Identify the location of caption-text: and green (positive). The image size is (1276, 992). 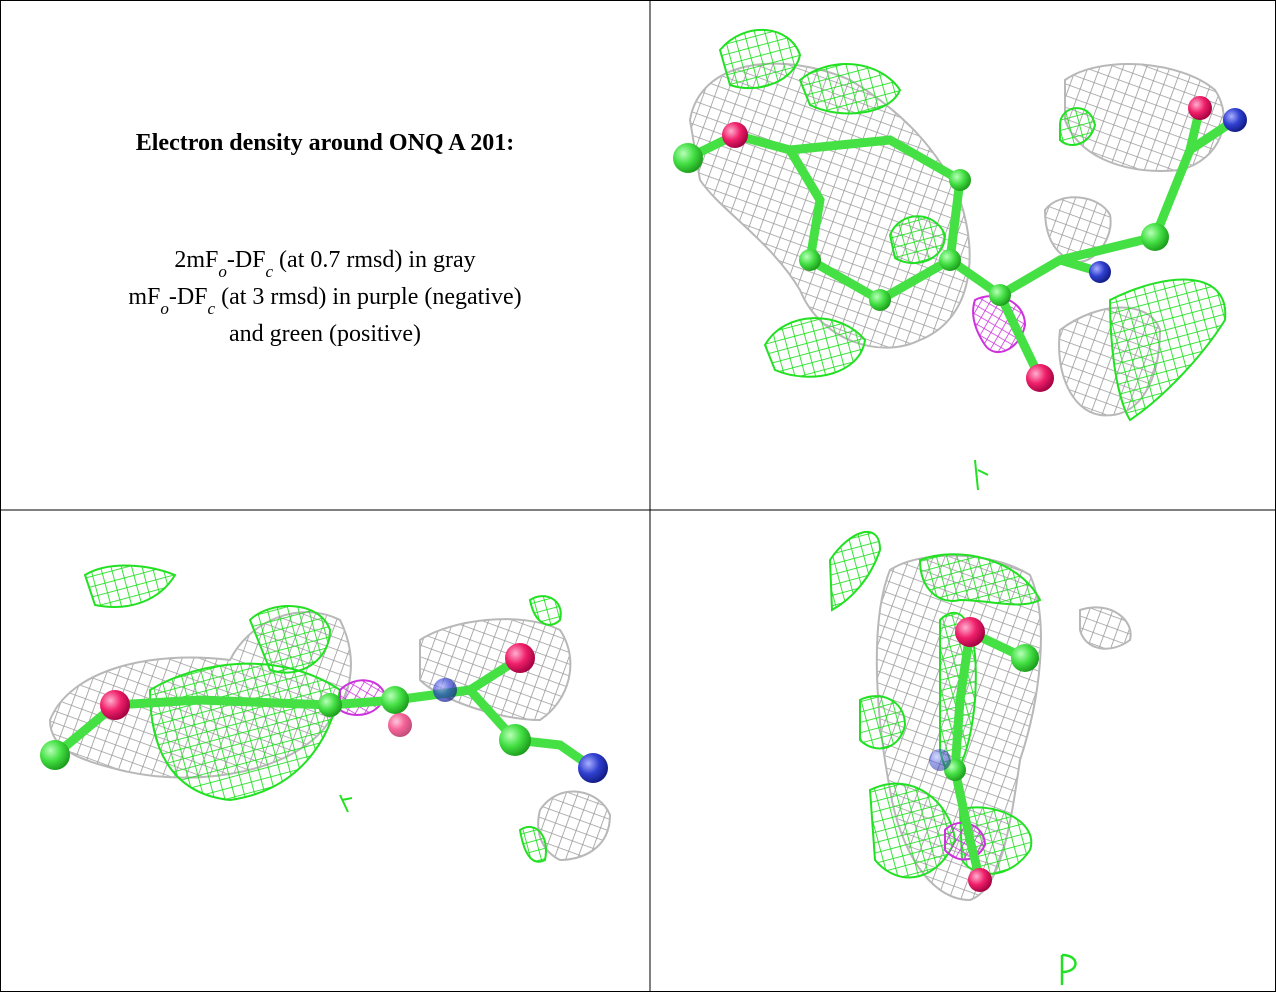
(325, 334).